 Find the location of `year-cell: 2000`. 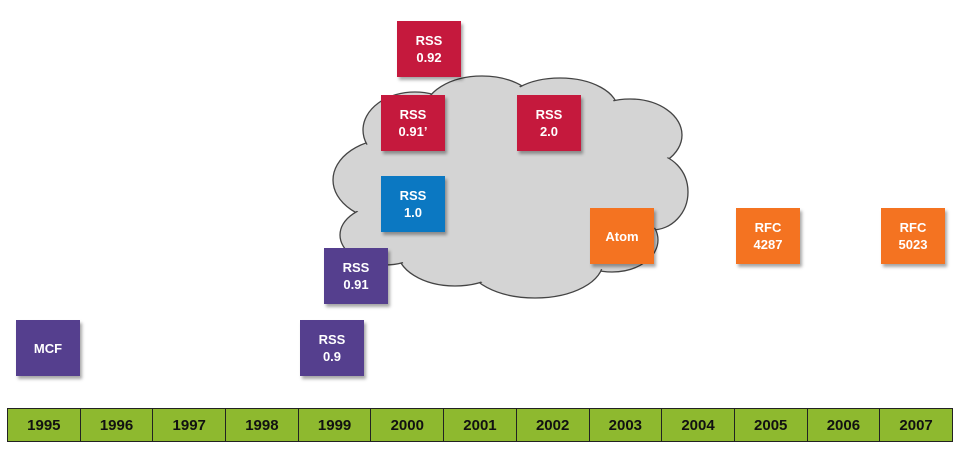

year-cell: 2000 is located at coordinates (408, 425).